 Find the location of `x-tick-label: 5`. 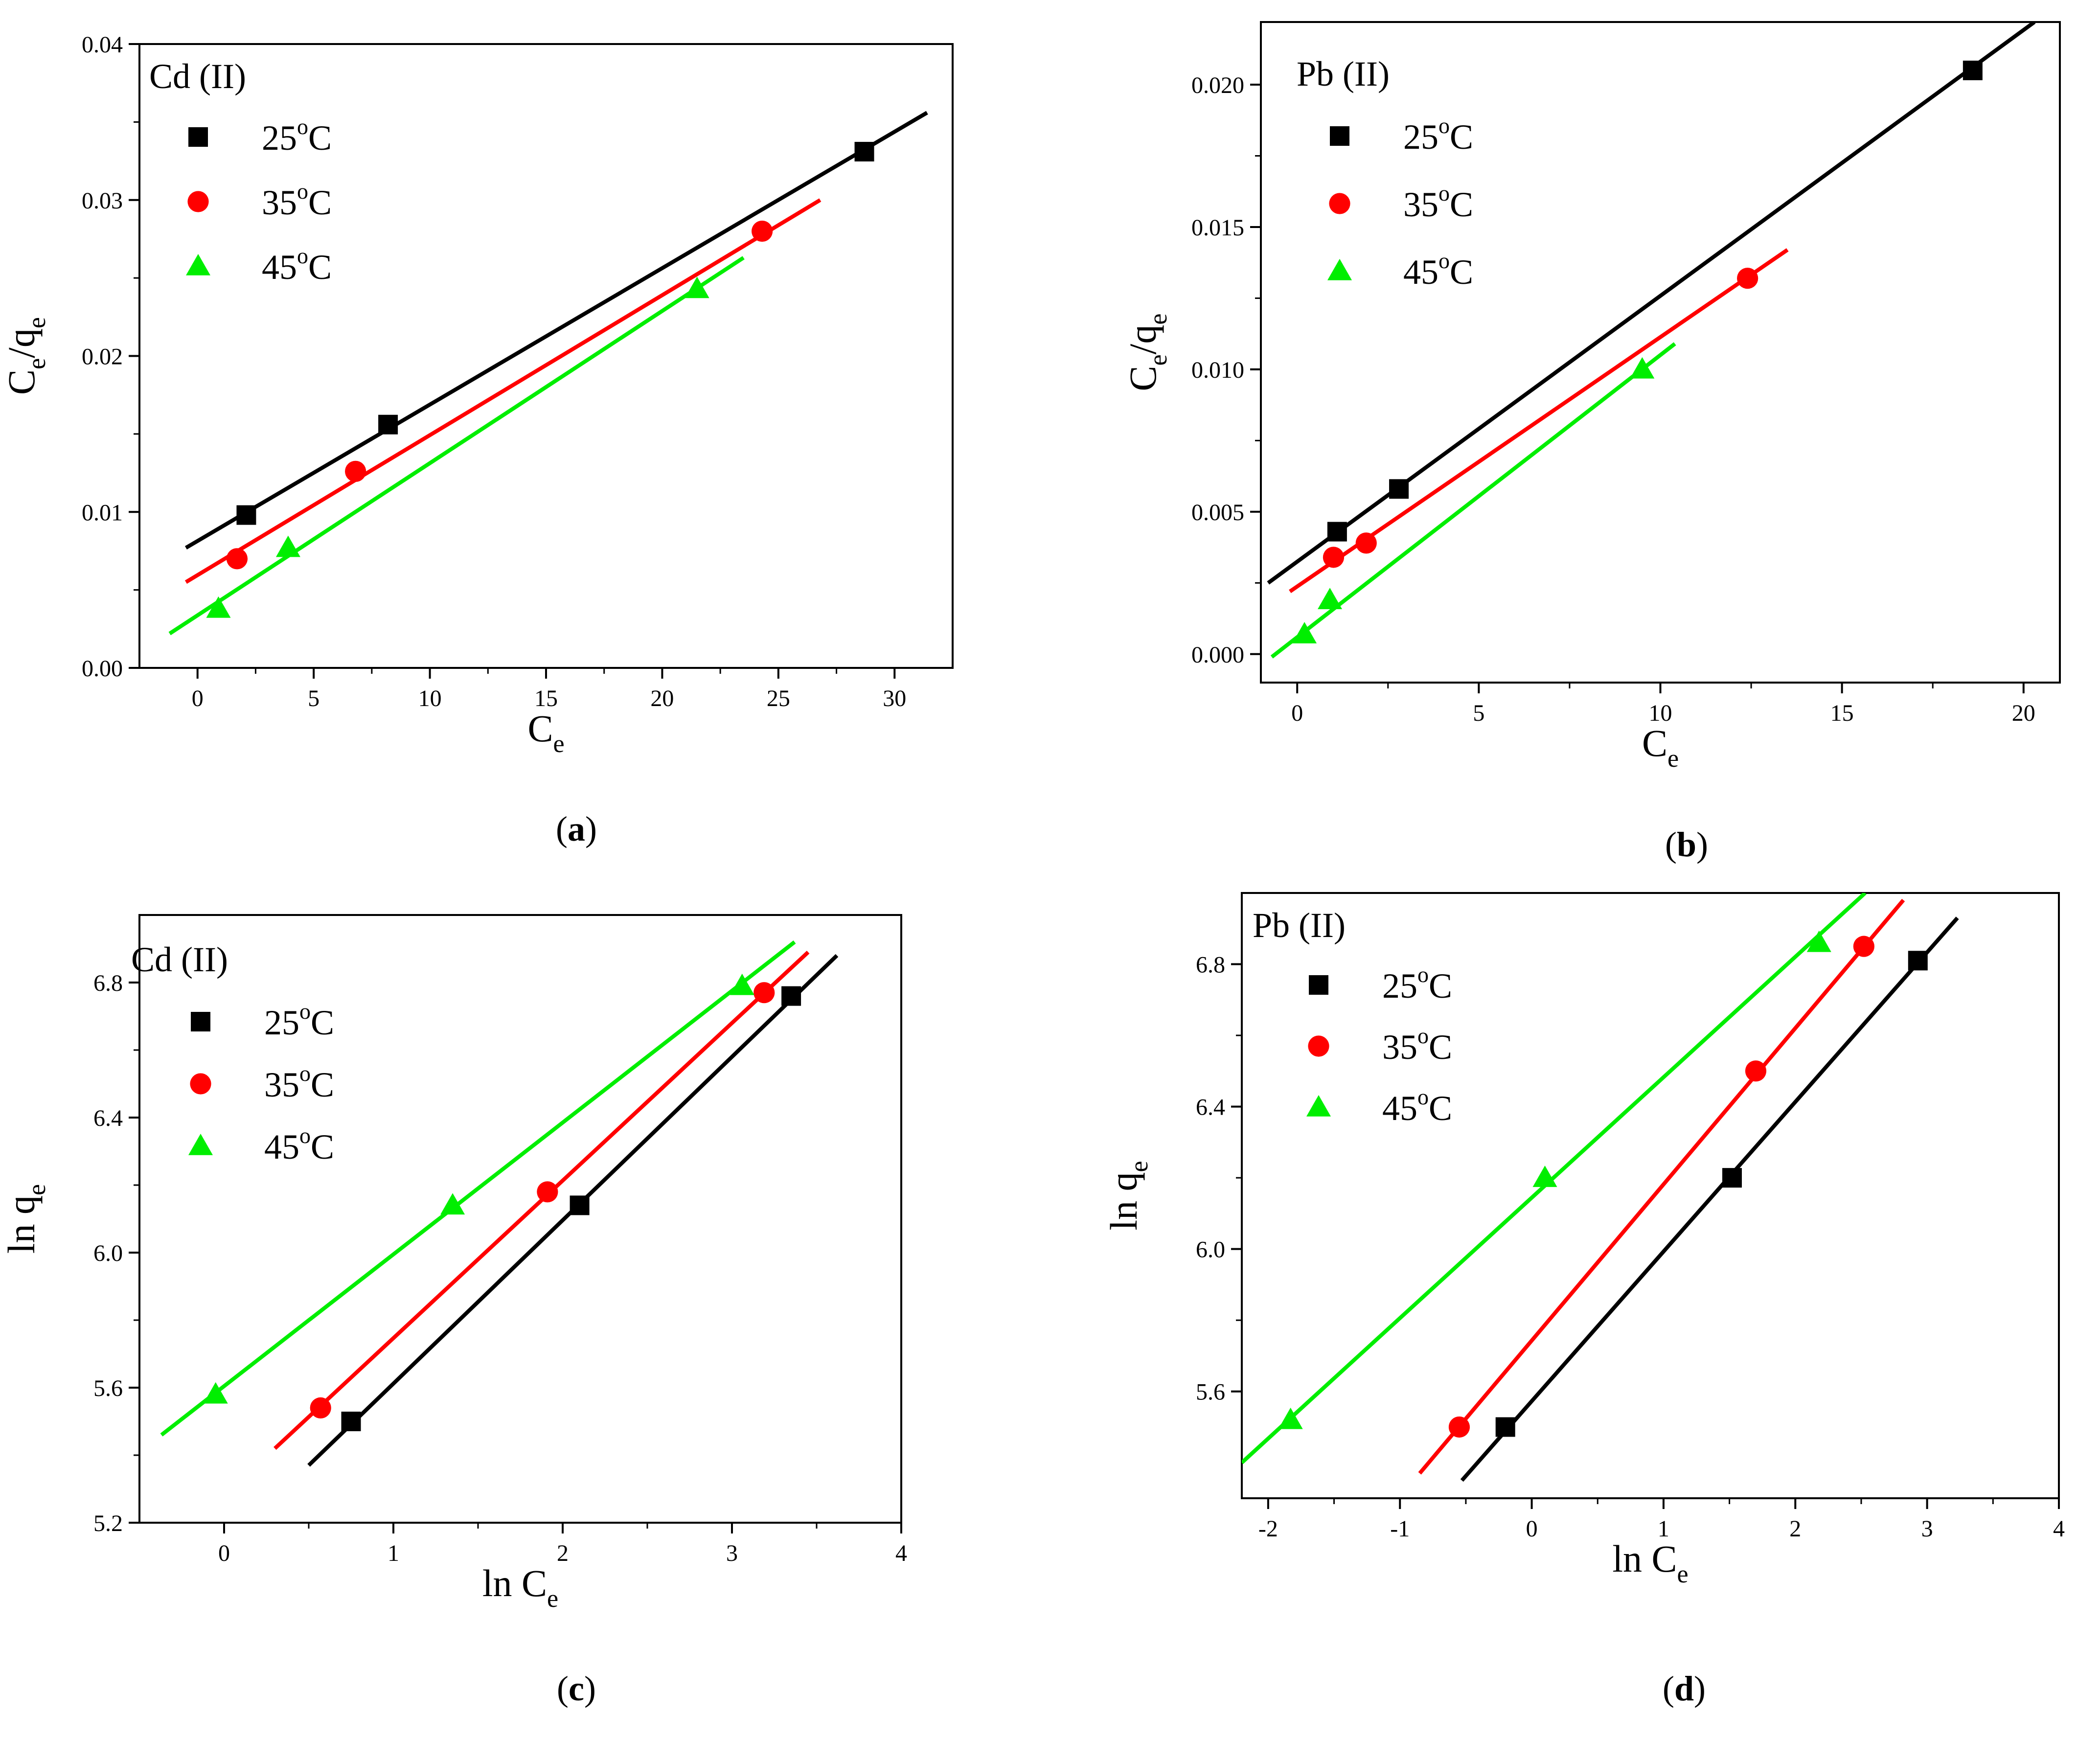

x-tick-label: 5 is located at coordinates (1478, 713).